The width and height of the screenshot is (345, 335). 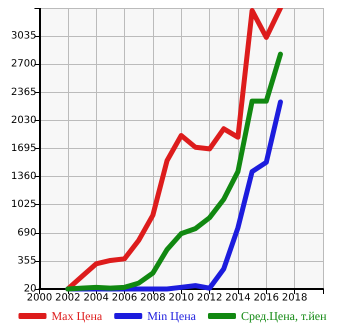 I want to click on y-tick-label: 2365, so click(x=23, y=92).